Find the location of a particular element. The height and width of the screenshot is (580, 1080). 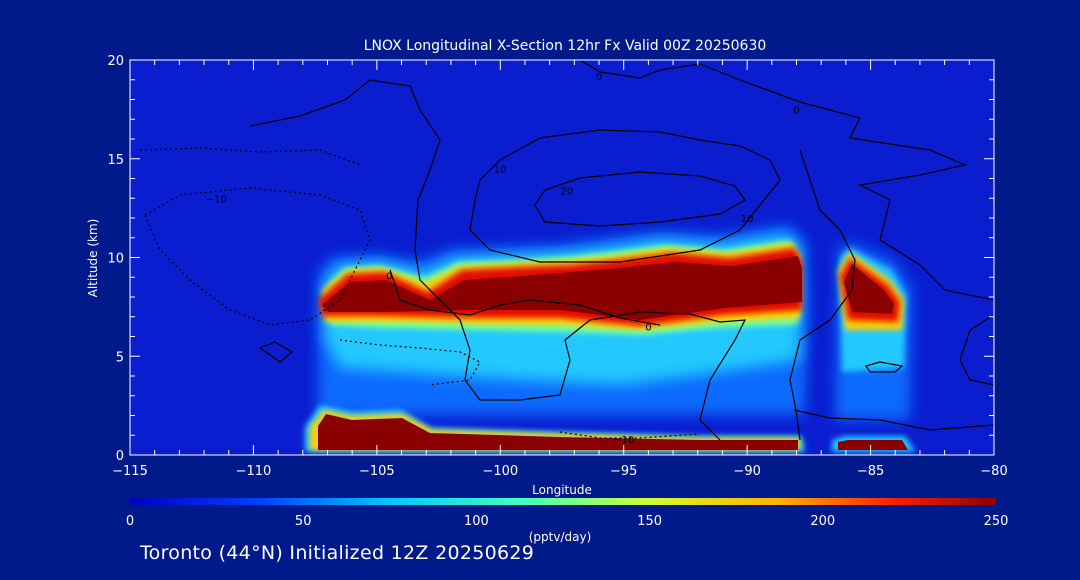

heatmap-low-darkred is located at coordinates (558, 432).